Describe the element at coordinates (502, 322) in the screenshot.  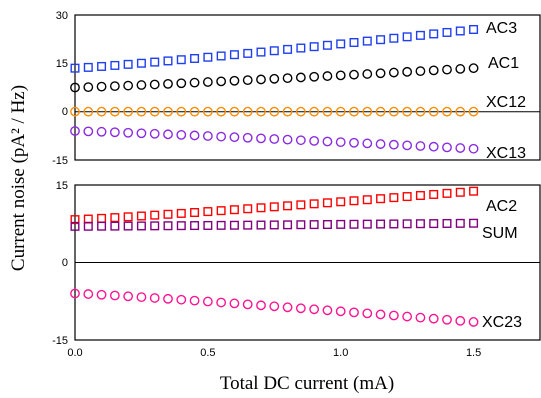
I see `series-label-xc23: XC23` at that location.